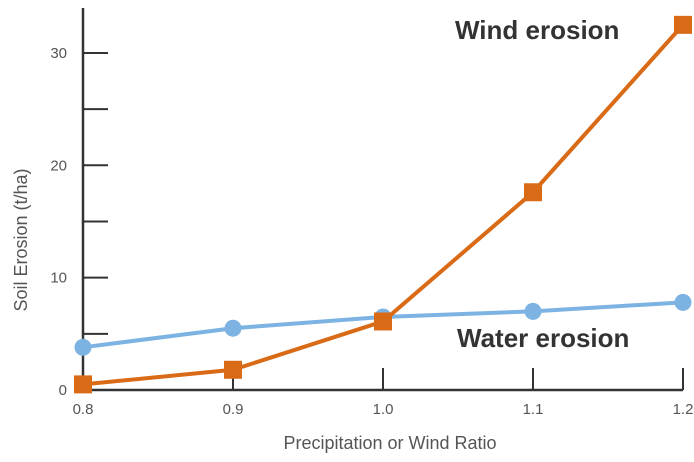  I want to click on y-tick-label: 20, so click(58, 165).